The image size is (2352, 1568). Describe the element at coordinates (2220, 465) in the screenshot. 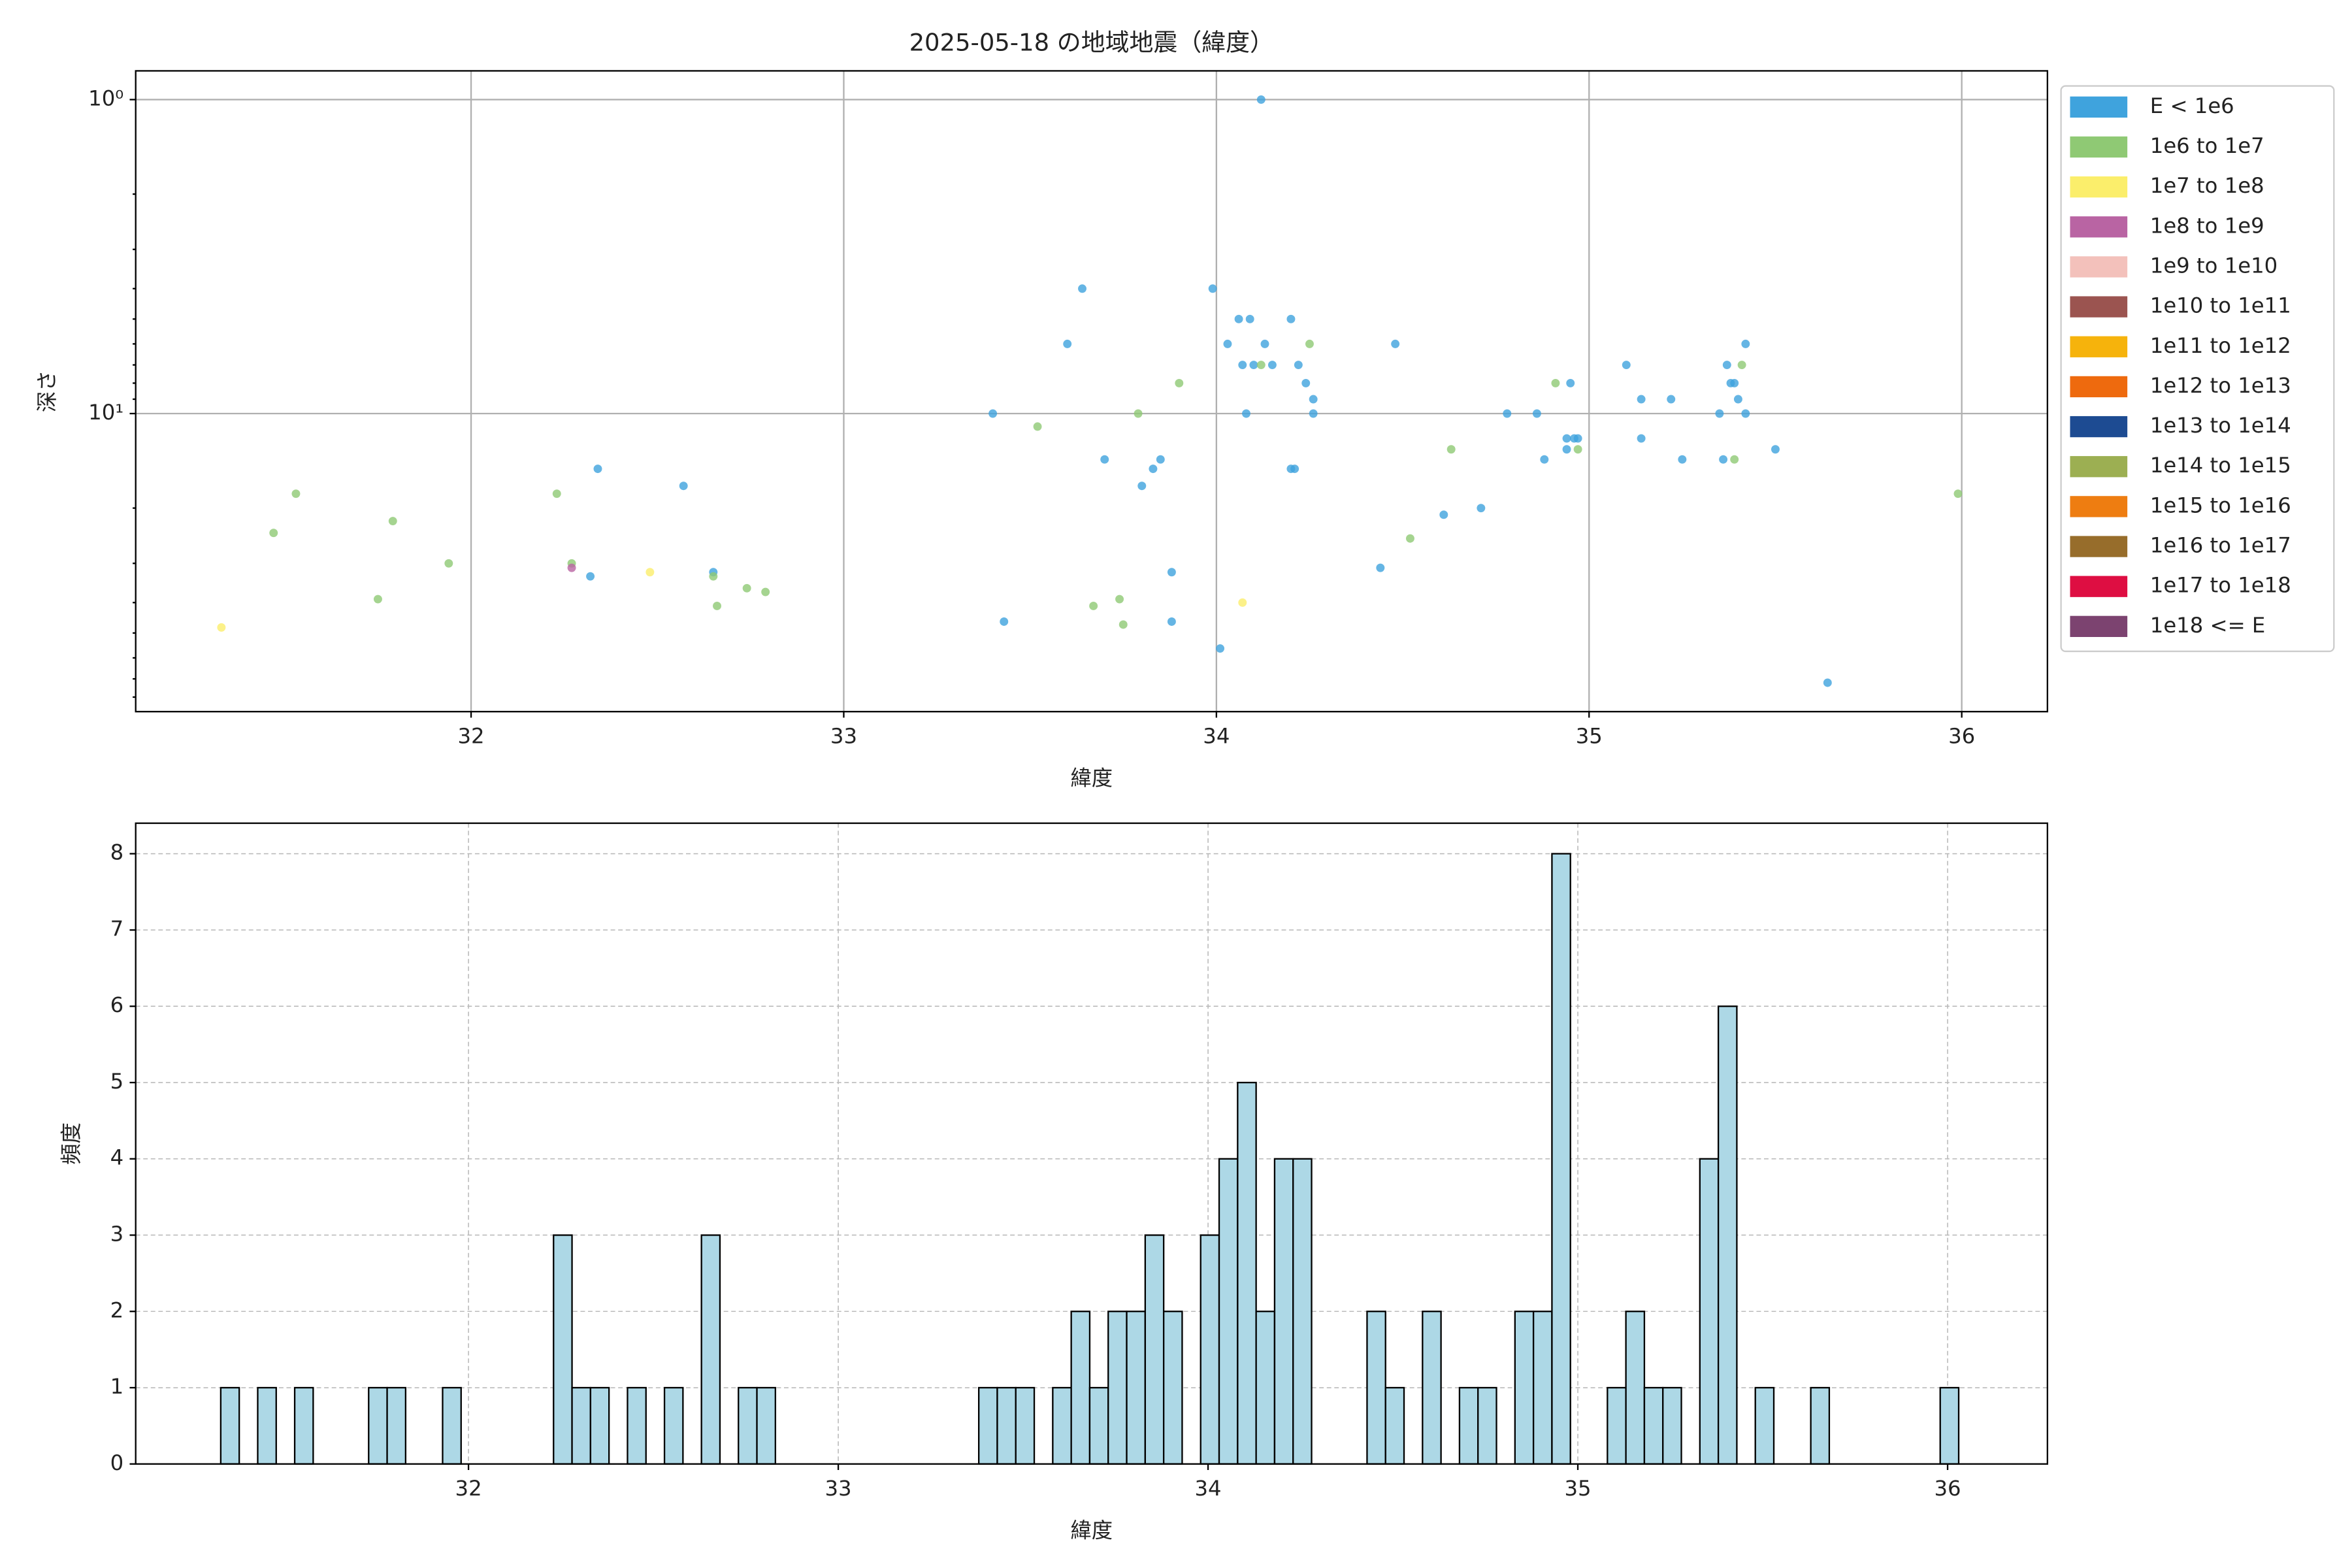

I see `legend-label: 1e14 to 1e15` at that location.